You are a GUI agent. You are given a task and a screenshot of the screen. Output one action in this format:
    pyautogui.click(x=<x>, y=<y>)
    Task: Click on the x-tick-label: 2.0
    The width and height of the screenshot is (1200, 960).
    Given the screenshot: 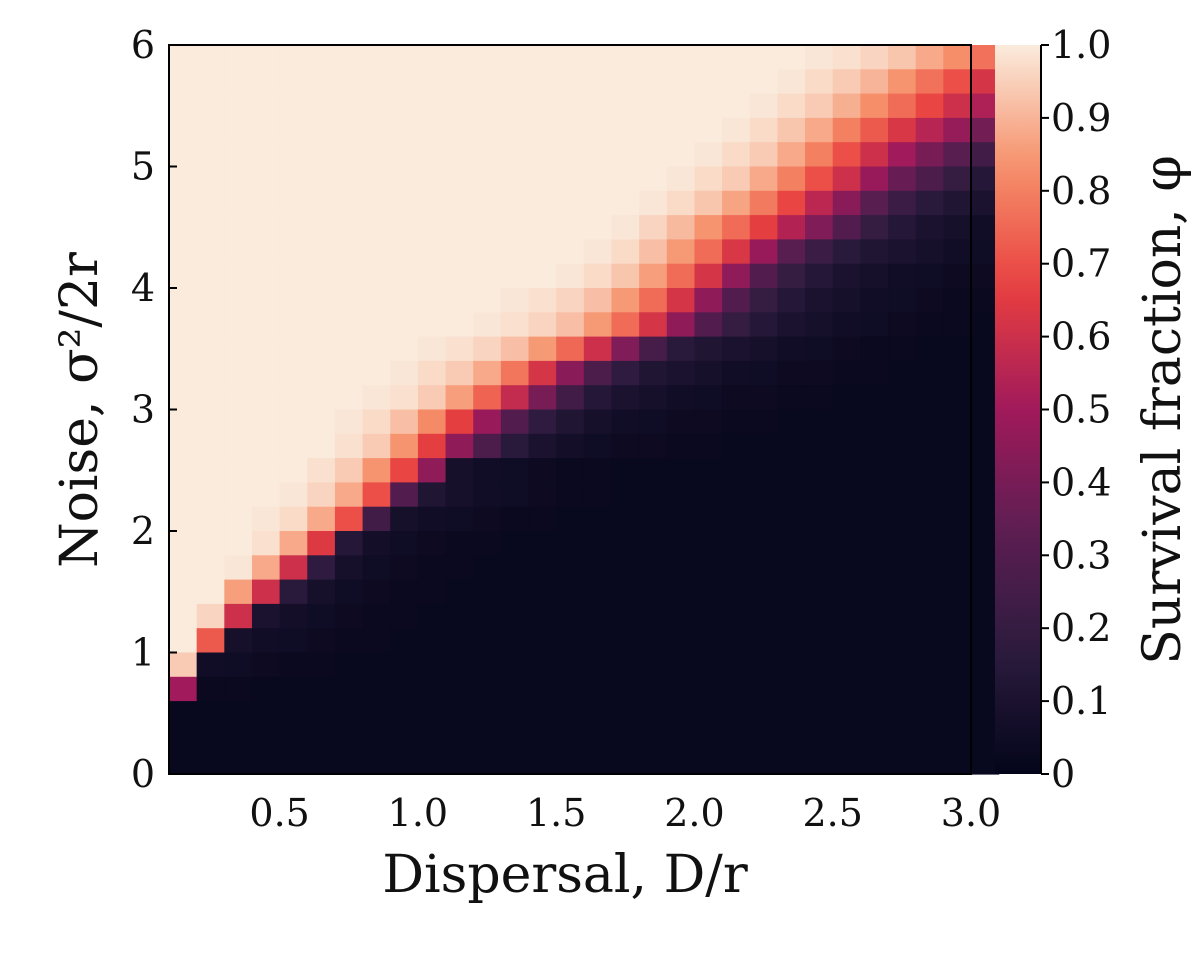 What is the action you would take?
    pyautogui.click(x=694, y=813)
    